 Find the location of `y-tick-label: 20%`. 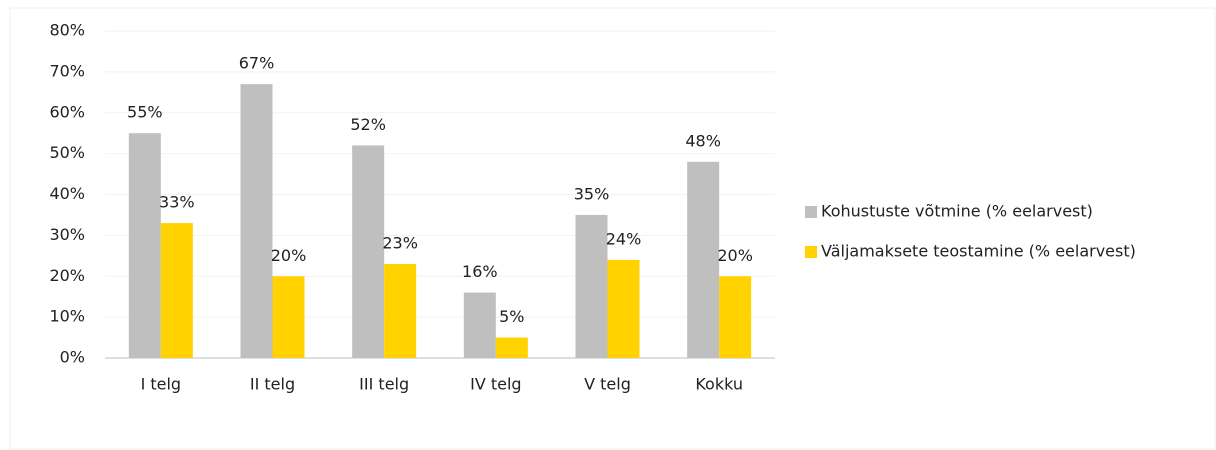

y-tick-label: 20% is located at coordinates (67, 275).